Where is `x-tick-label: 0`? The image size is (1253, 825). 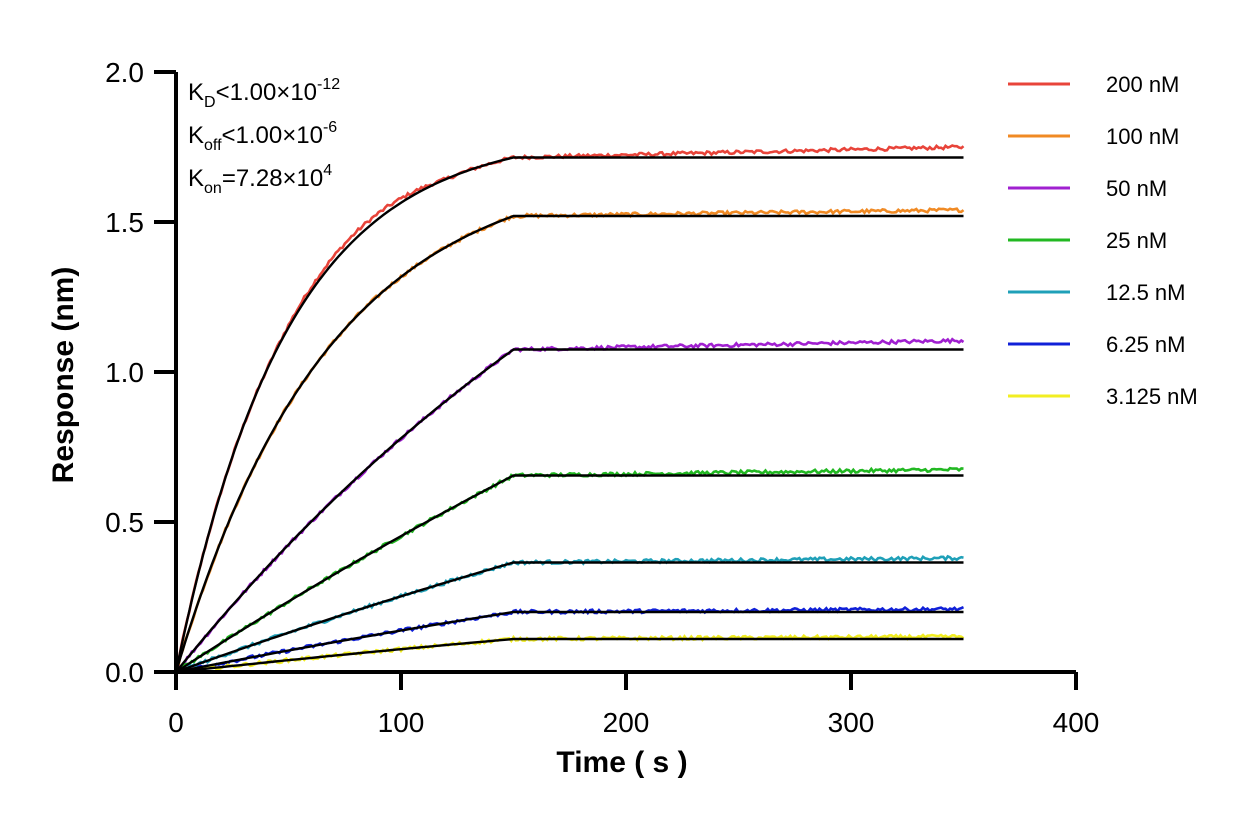
x-tick-label: 0 is located at coordinates (176, 722).